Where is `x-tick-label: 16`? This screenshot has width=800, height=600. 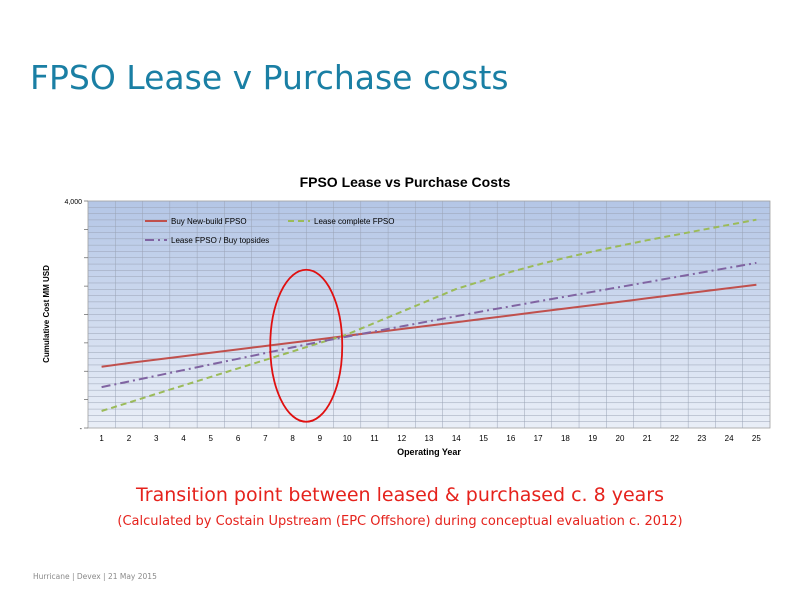
x-tick-label: 16 is located at coordinates (510, 438).